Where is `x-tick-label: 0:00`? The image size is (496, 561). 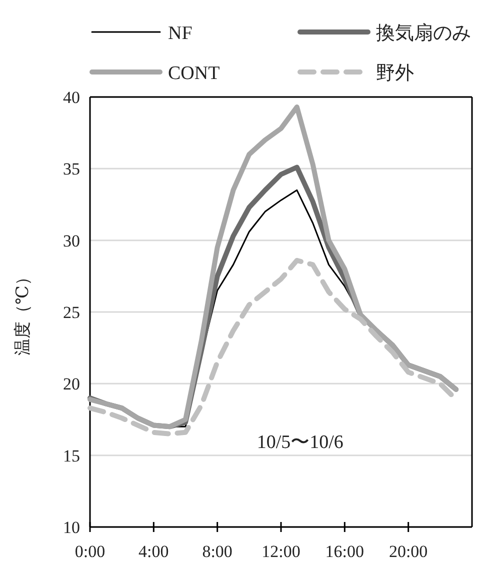 x-tick-label: 0:00 is located at coordinates (90, 551).